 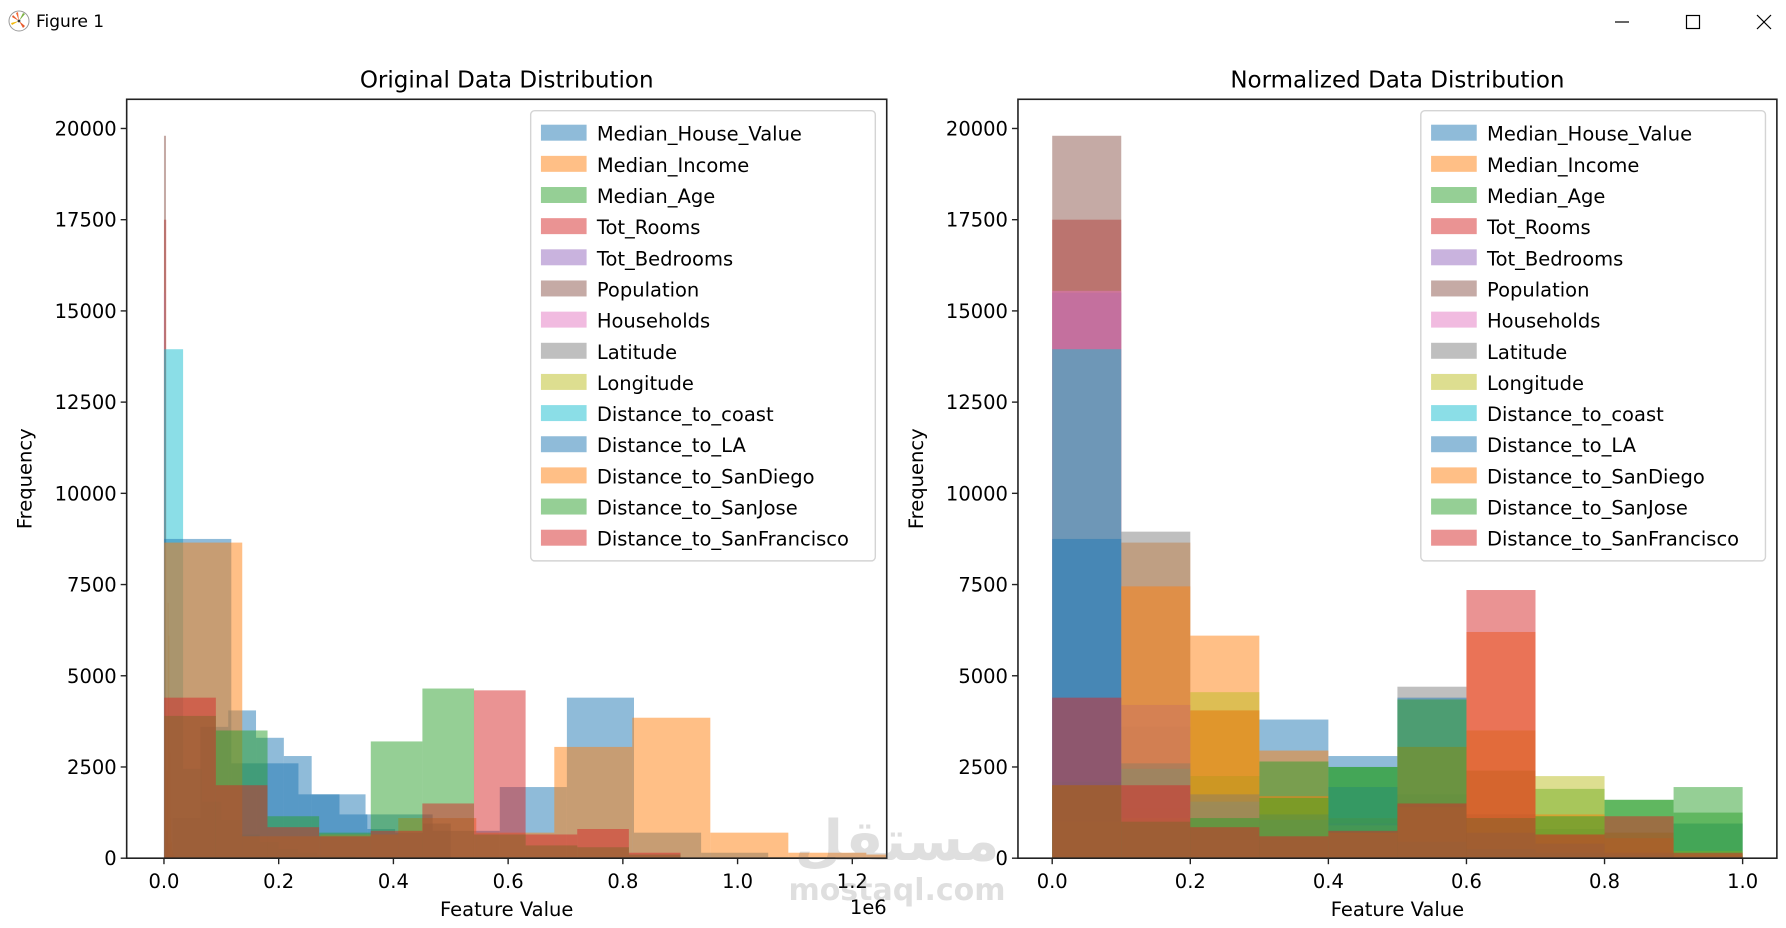 I want to click on legend-label: Distance_to_SanJose, so click(x=697, y=508).